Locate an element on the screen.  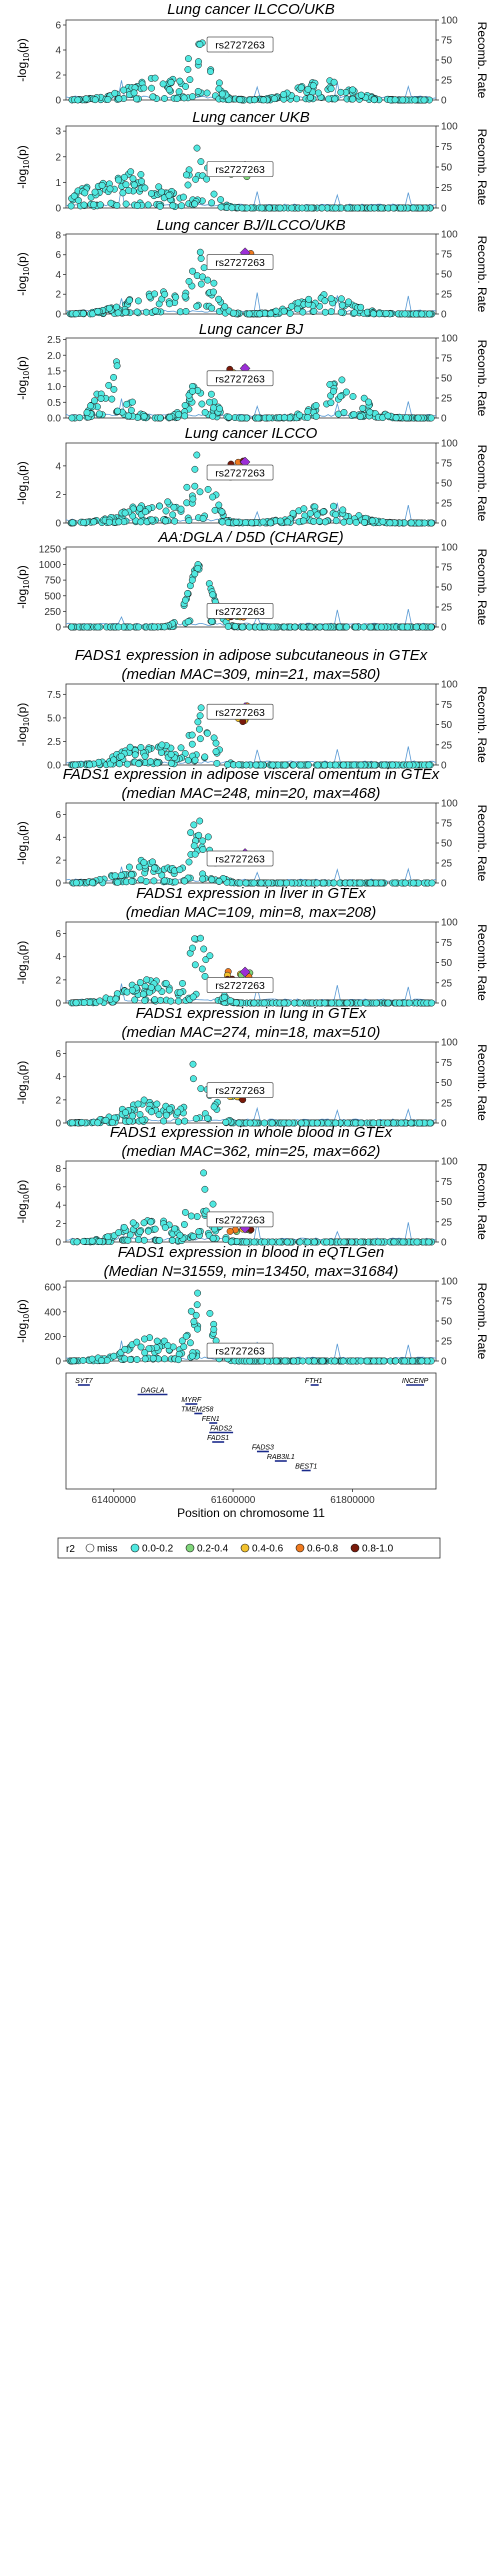
y-tick-label: 4 is located at coordinates (58, 957).